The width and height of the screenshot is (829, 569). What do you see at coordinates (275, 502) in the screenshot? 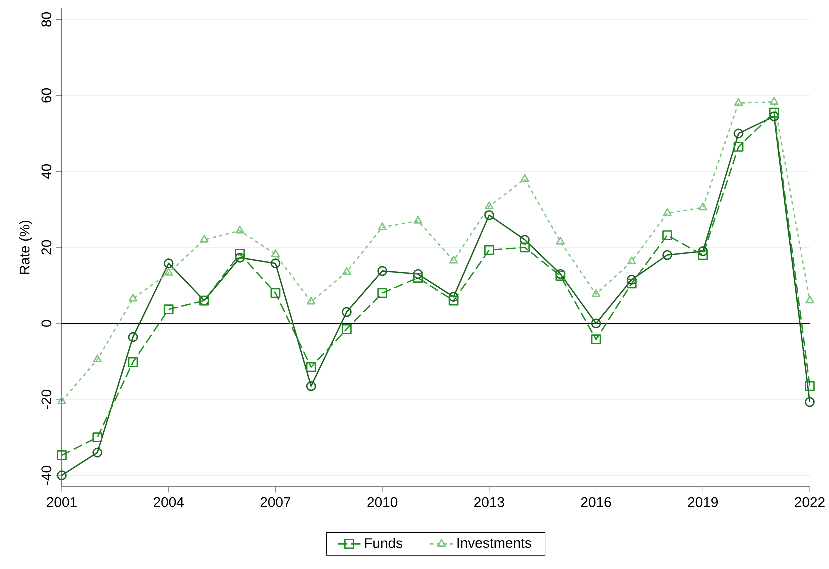
I see `x-tick-label: 2007` at bounding box center [275, 502].